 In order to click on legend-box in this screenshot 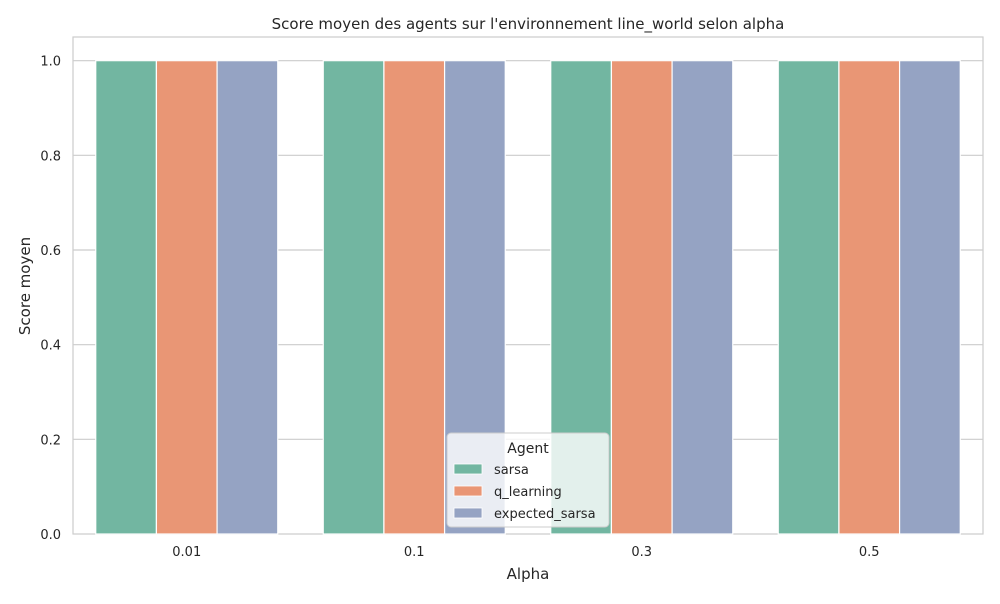, I will do `click(528, 480)`.